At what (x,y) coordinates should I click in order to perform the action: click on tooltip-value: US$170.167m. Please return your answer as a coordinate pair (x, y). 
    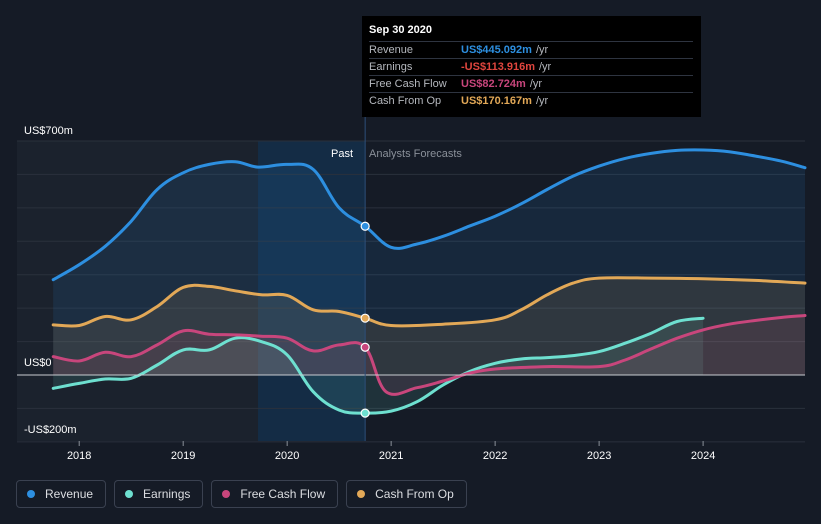
    Looking at the image, I should click on (496, 101).